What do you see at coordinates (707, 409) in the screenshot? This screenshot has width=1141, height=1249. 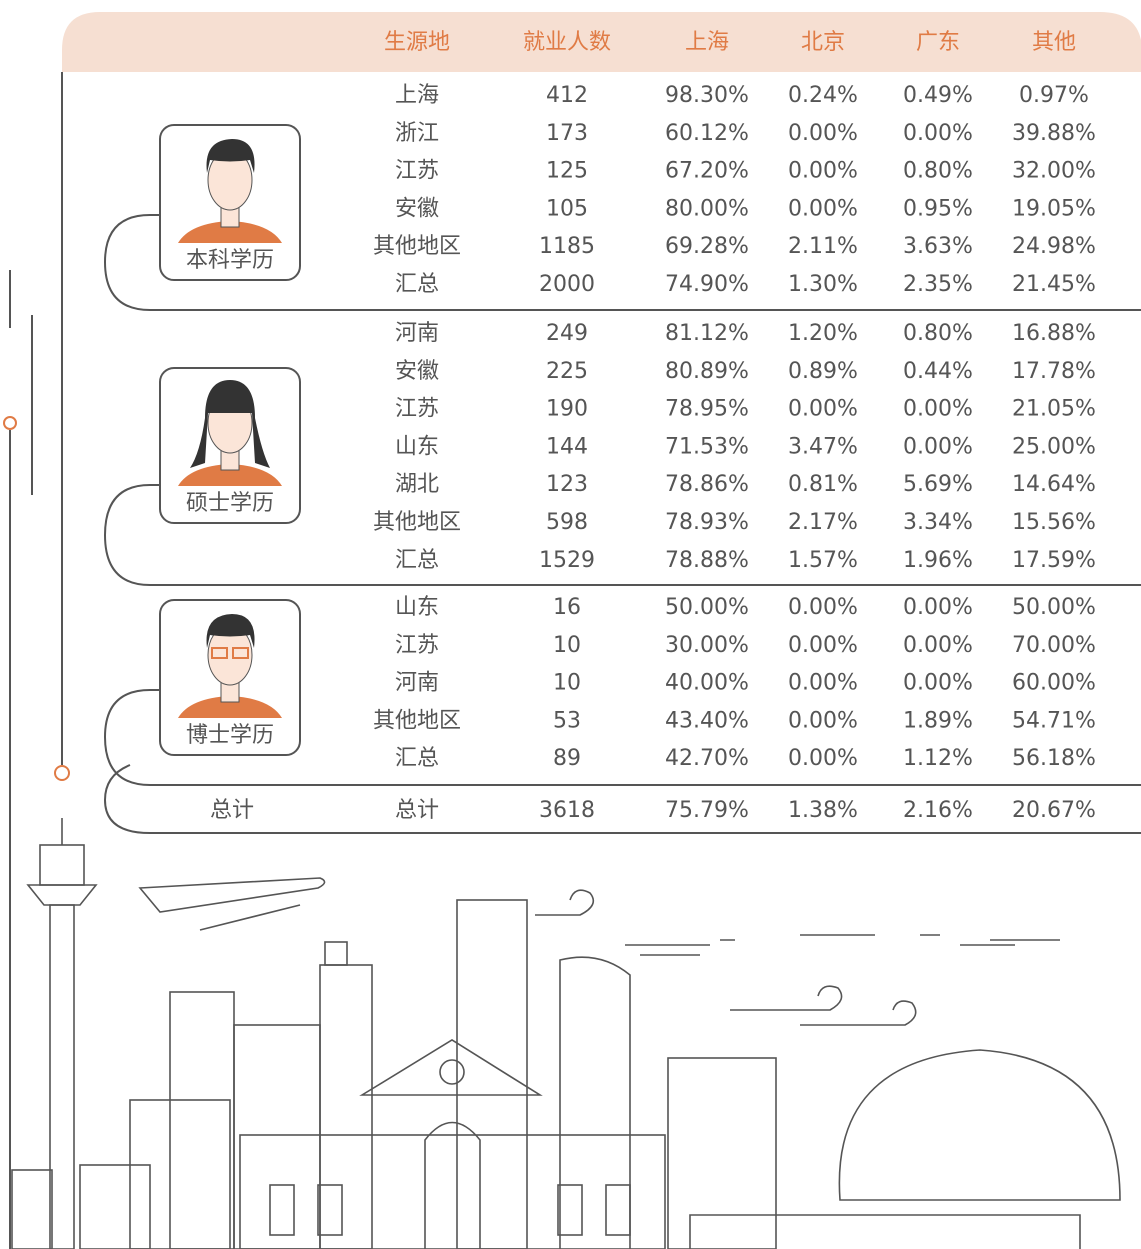 I see `cell: 78.95%` at bounding box center [707, 409].